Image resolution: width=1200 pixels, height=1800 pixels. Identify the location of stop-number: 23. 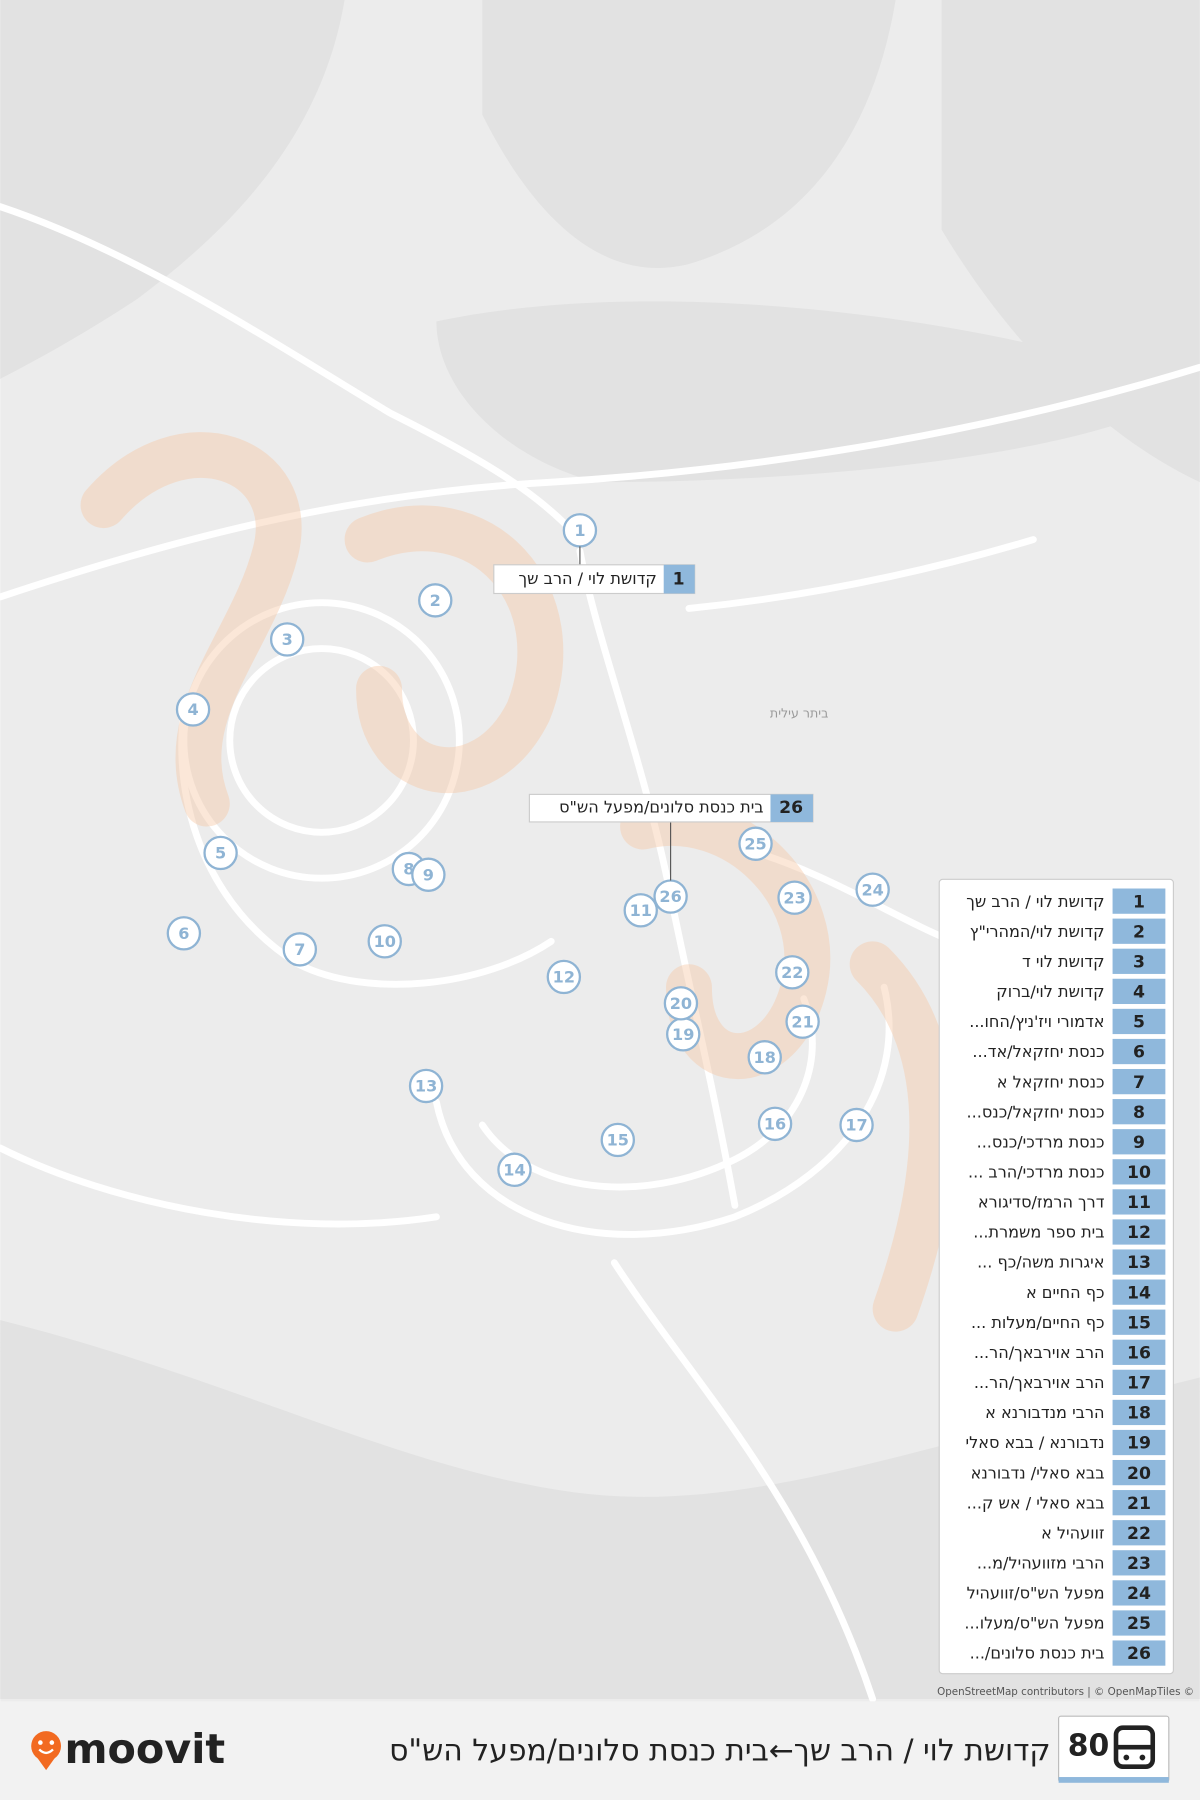
(794, 897).